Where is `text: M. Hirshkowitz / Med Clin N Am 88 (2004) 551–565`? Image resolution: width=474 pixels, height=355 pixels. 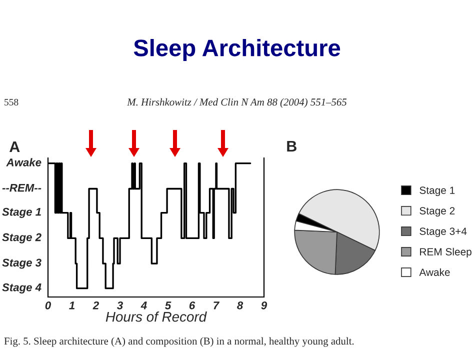
text: M. Hirshkowitz / Med Clin N Am 88 (2004) 551–565 is located at coordinates (237, 103).